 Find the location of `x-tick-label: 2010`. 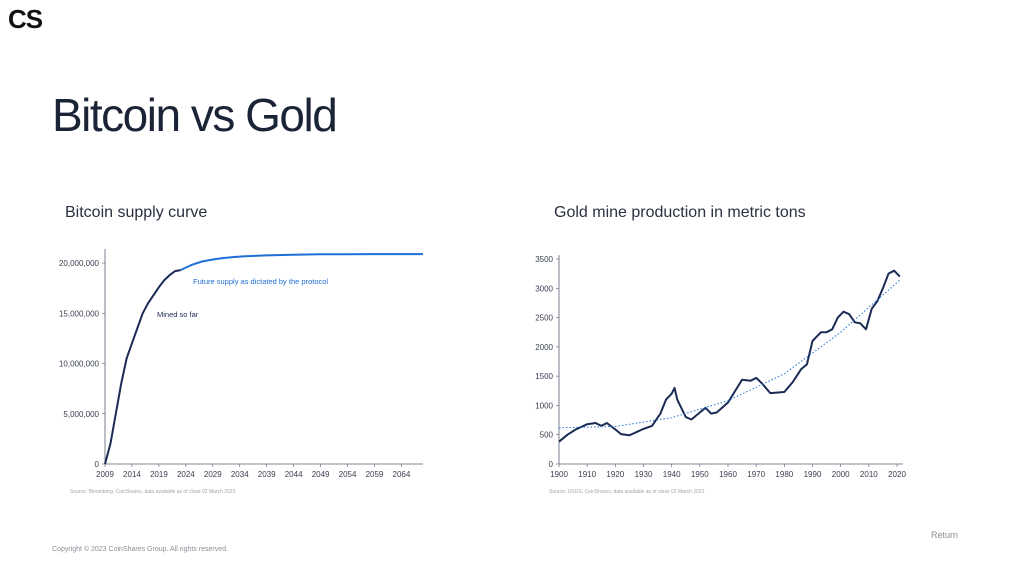

x-tick-label: 2010 is located at coordinates (869, 474).